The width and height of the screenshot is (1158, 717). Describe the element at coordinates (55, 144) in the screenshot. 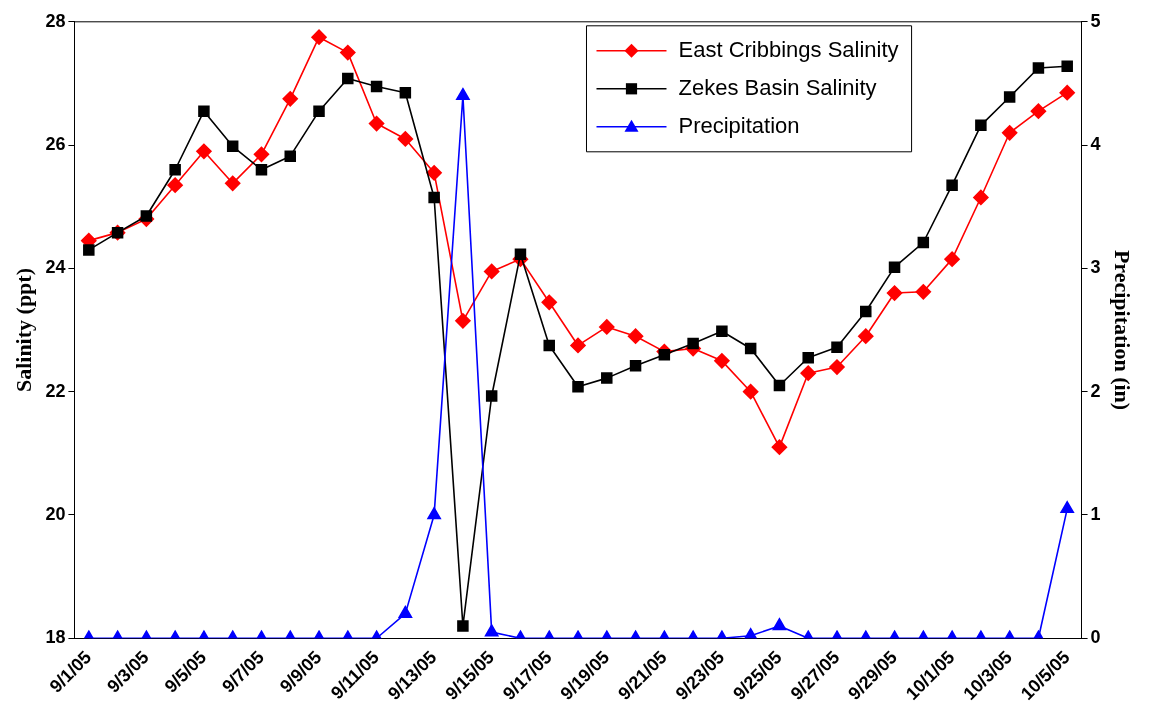

I see `y-tick-label: 26` at that location.